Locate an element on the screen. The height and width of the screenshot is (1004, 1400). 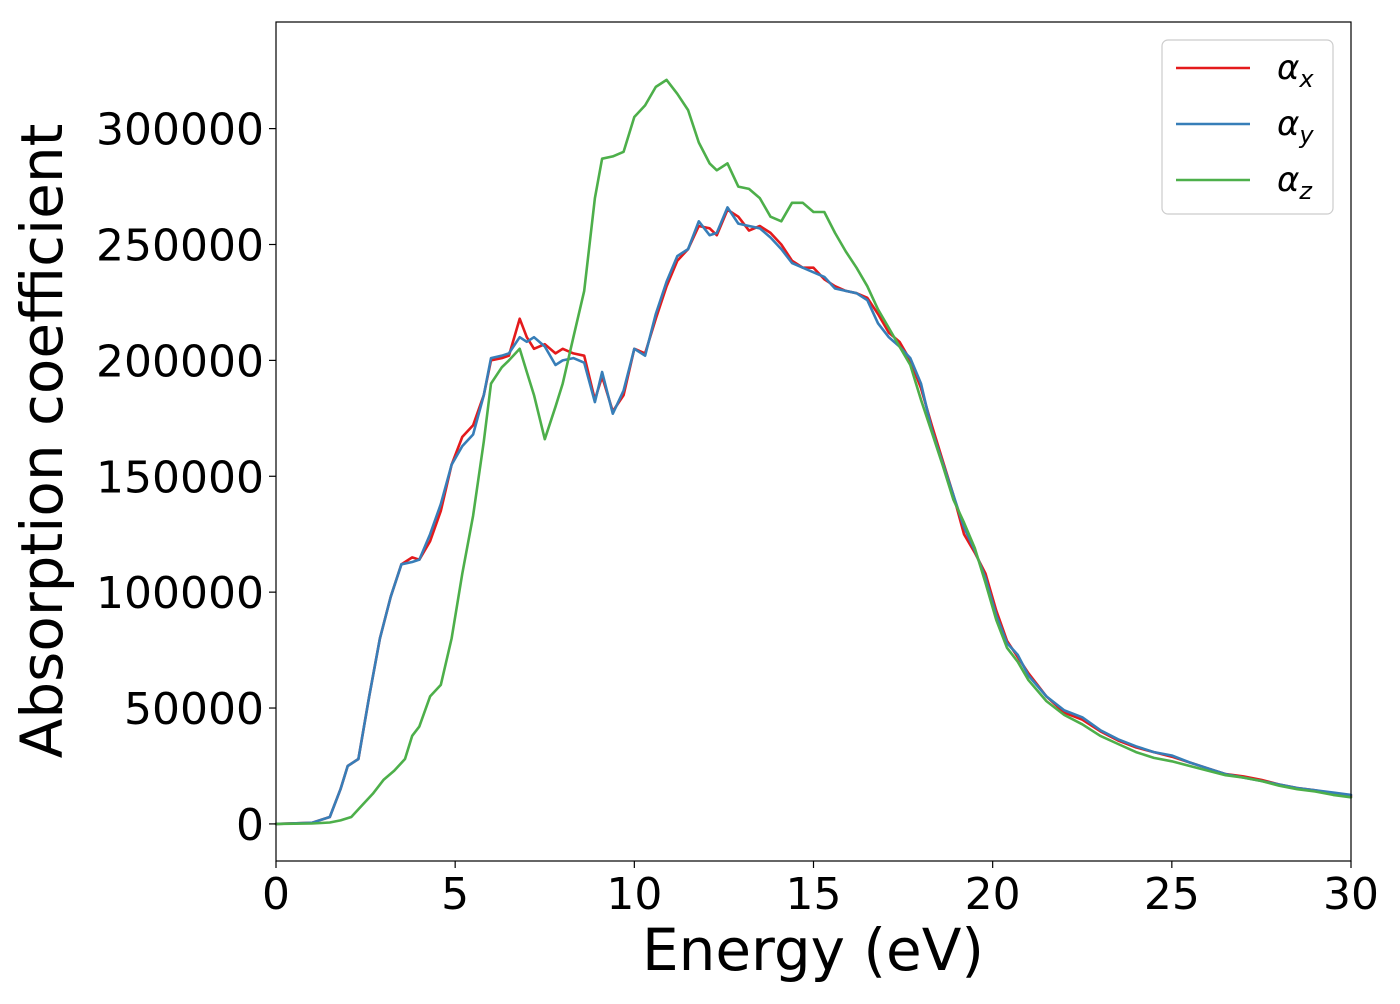
x-tick-label: 30 is located at coordinates (1351, 894).